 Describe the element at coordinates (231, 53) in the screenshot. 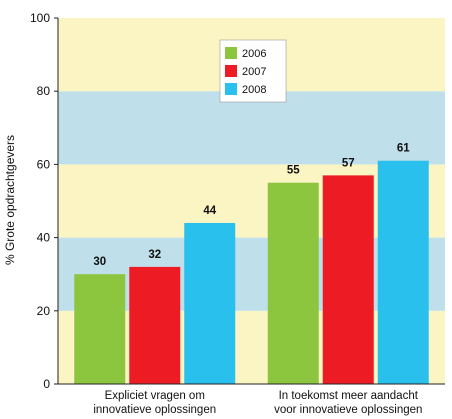

I see `legend-swatch-2006` at that location.